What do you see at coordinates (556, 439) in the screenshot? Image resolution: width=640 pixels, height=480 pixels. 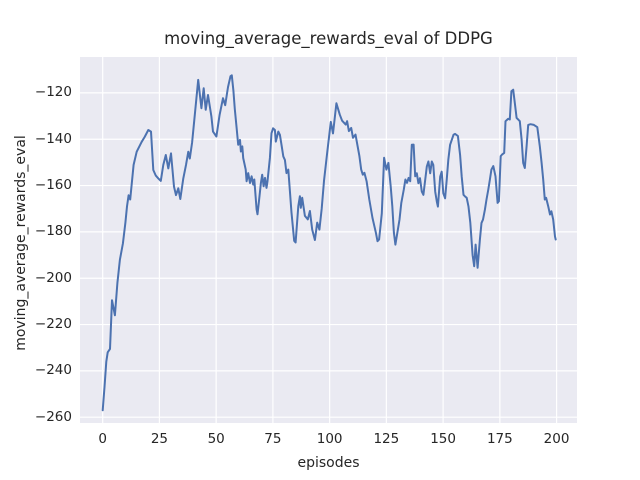 I see `x-tick-label: 200` at bounding box center [556, 439].